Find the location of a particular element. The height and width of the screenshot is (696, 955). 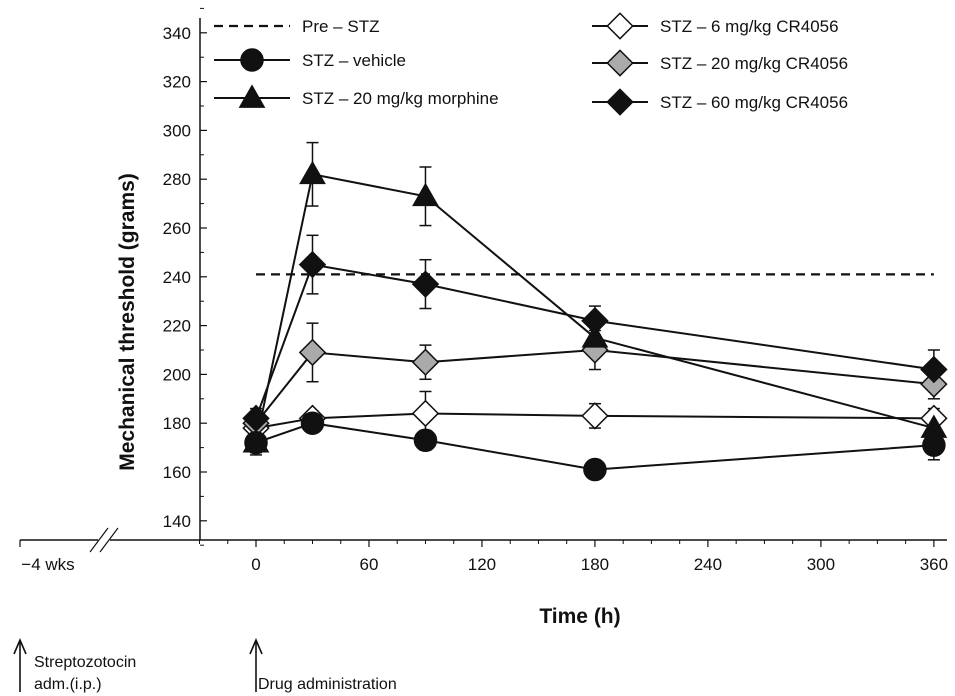

y-tick-label: 140 is located at coordinates (177, 521).